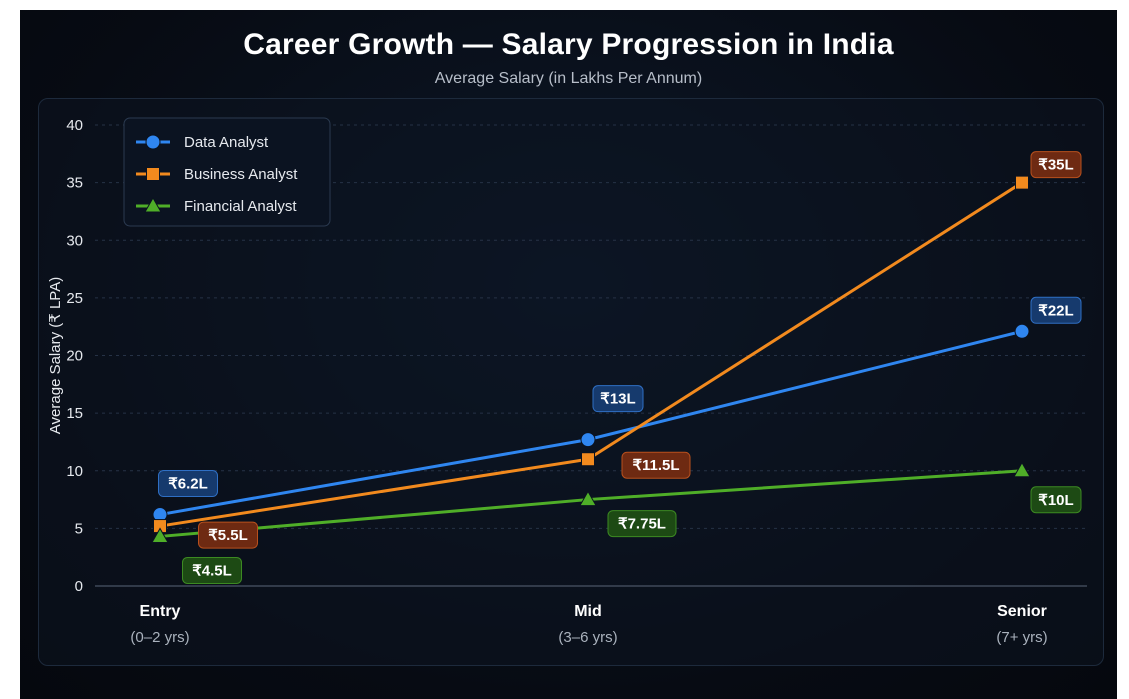  I want to click on y-tick-label: 20, so click(74, 356).